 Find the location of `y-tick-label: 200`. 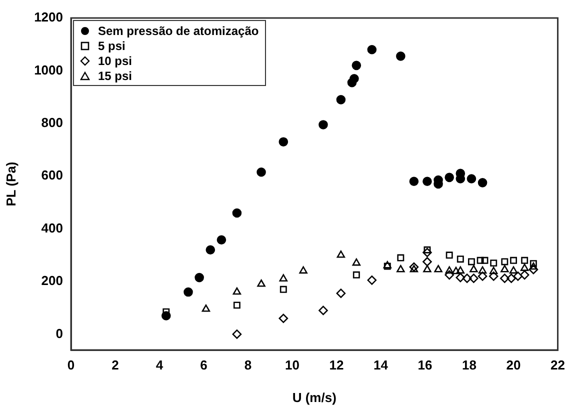

y-tick-label: 200 is located at coordinates (52, 280).